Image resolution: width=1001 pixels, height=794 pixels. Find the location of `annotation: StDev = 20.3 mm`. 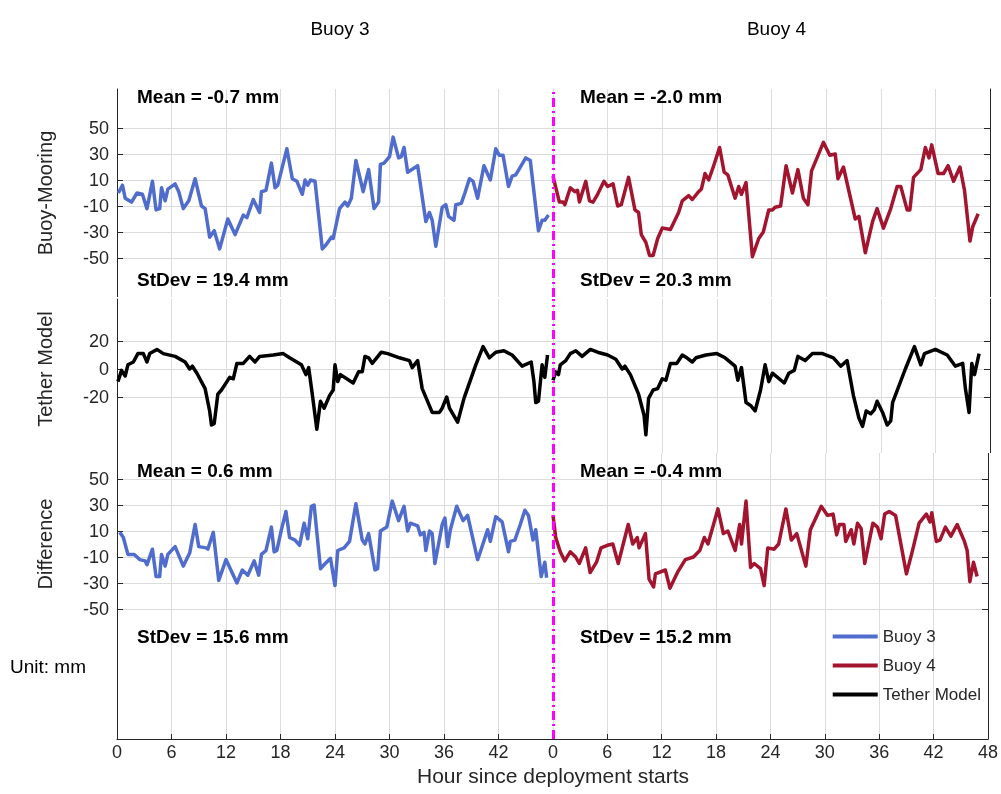

annotation: StDev = 20.3 mm is located at coordinates (656, 279).